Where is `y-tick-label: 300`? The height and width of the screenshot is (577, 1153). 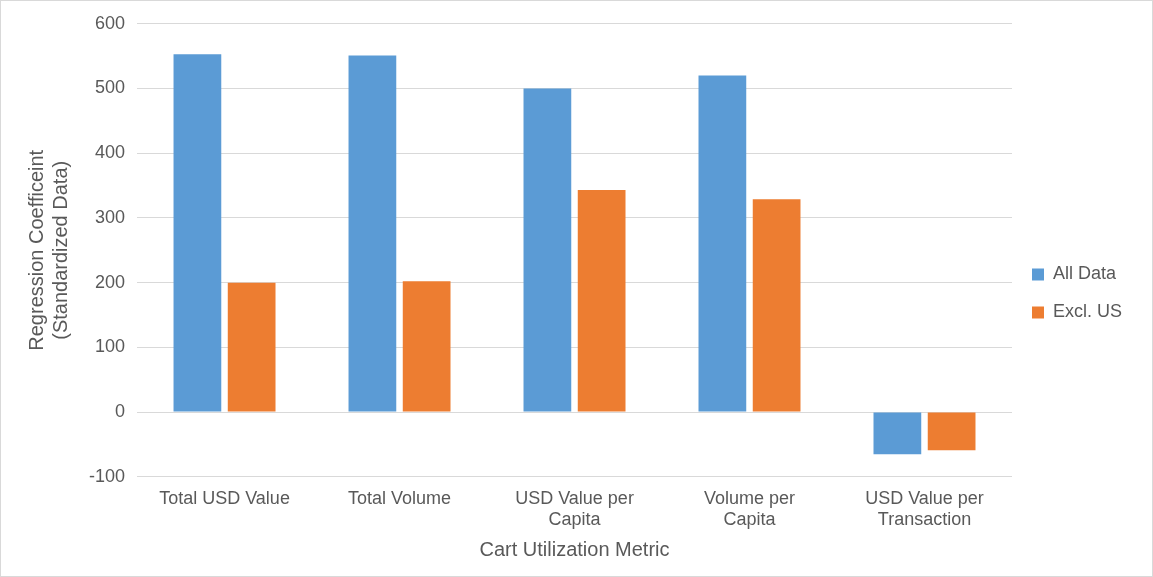
y-tick-label: 300 is located at coordinates (110, 216).